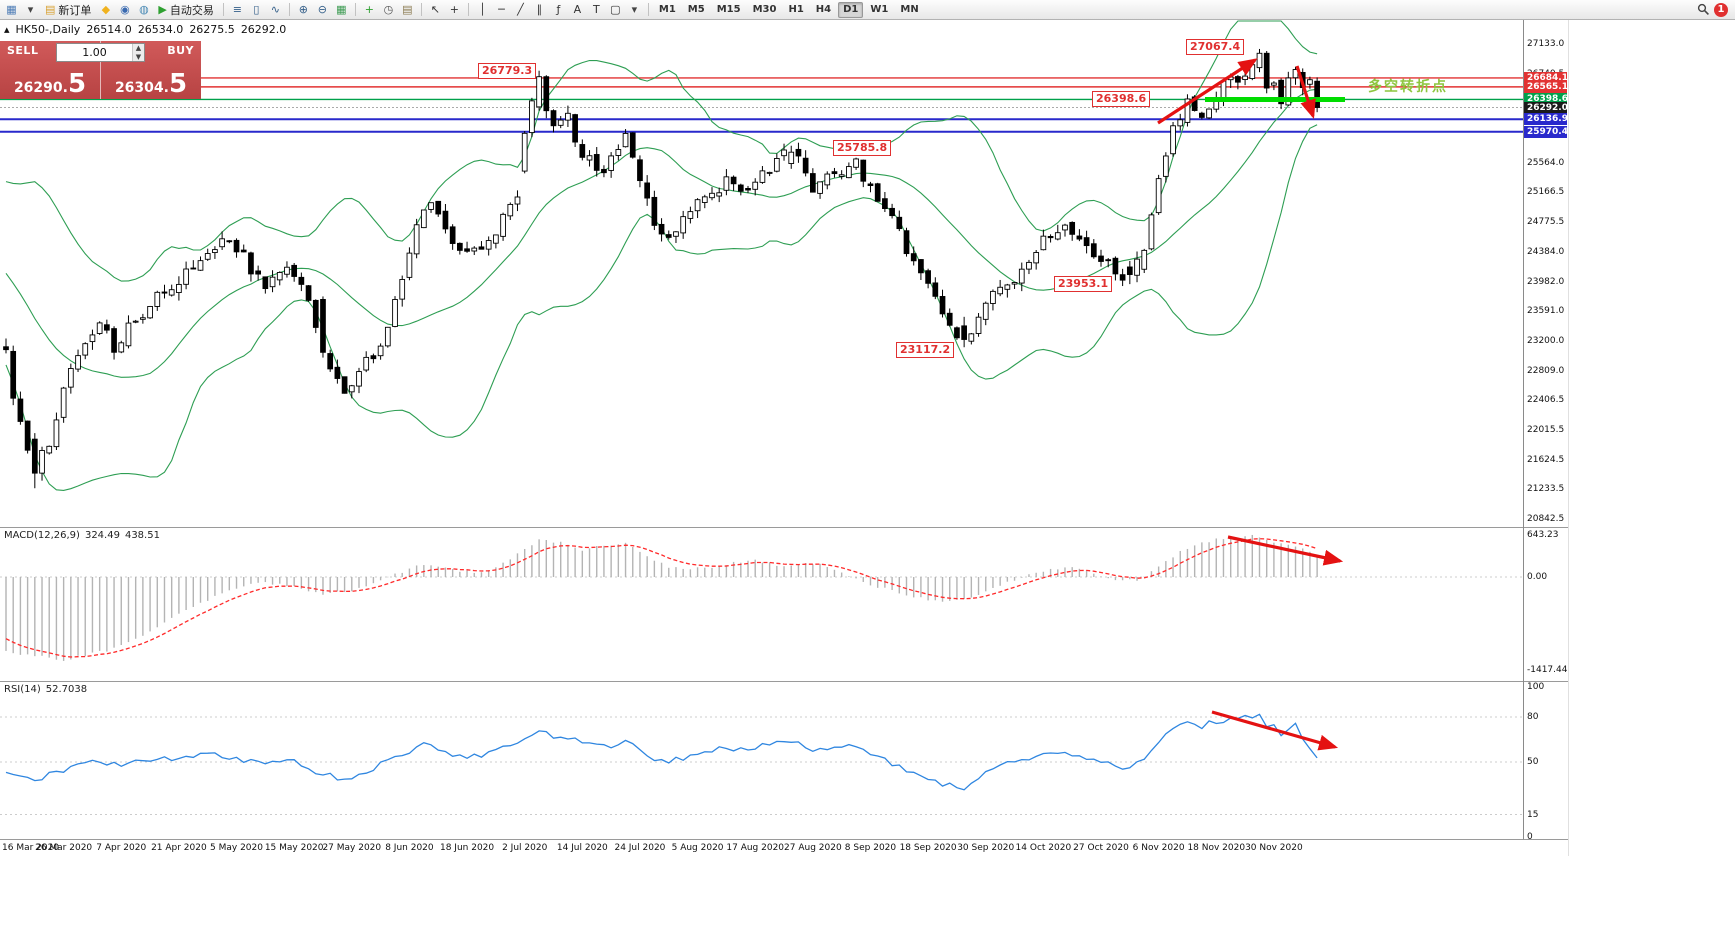 This screenshot has width=1735, height=945. Describe the element at coordinates (409, 848) in the screenshot. I see `time-axis-label: 8 Jun 2020` at that location.